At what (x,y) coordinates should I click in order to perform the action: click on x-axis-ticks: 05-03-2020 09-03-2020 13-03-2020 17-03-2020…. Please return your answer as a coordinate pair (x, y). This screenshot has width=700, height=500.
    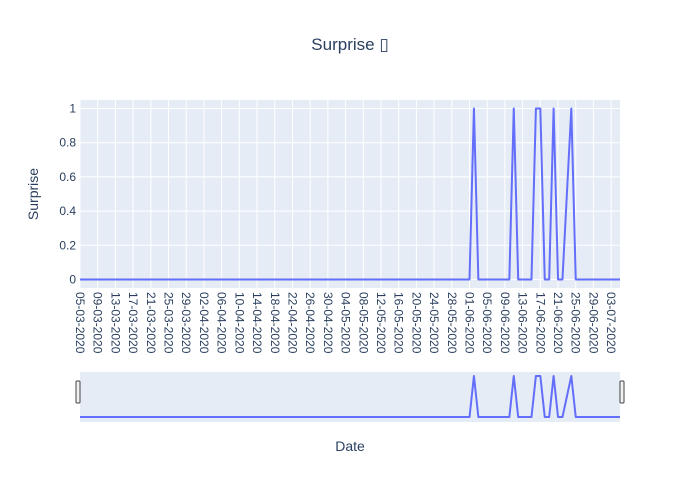
    Looking at the image, I should click on (345, 323).